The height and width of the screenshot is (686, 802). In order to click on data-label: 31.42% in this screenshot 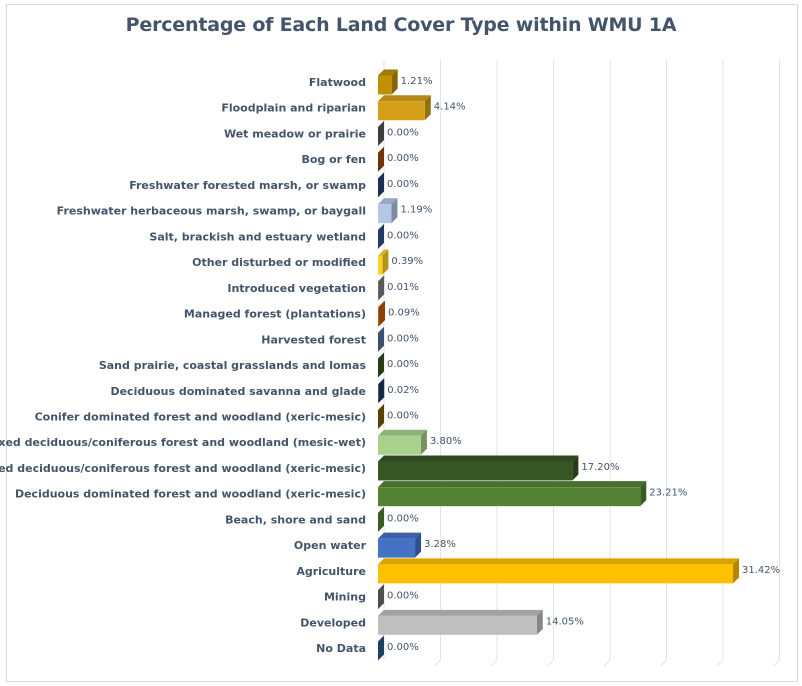, I will do `click(761, 570)`.